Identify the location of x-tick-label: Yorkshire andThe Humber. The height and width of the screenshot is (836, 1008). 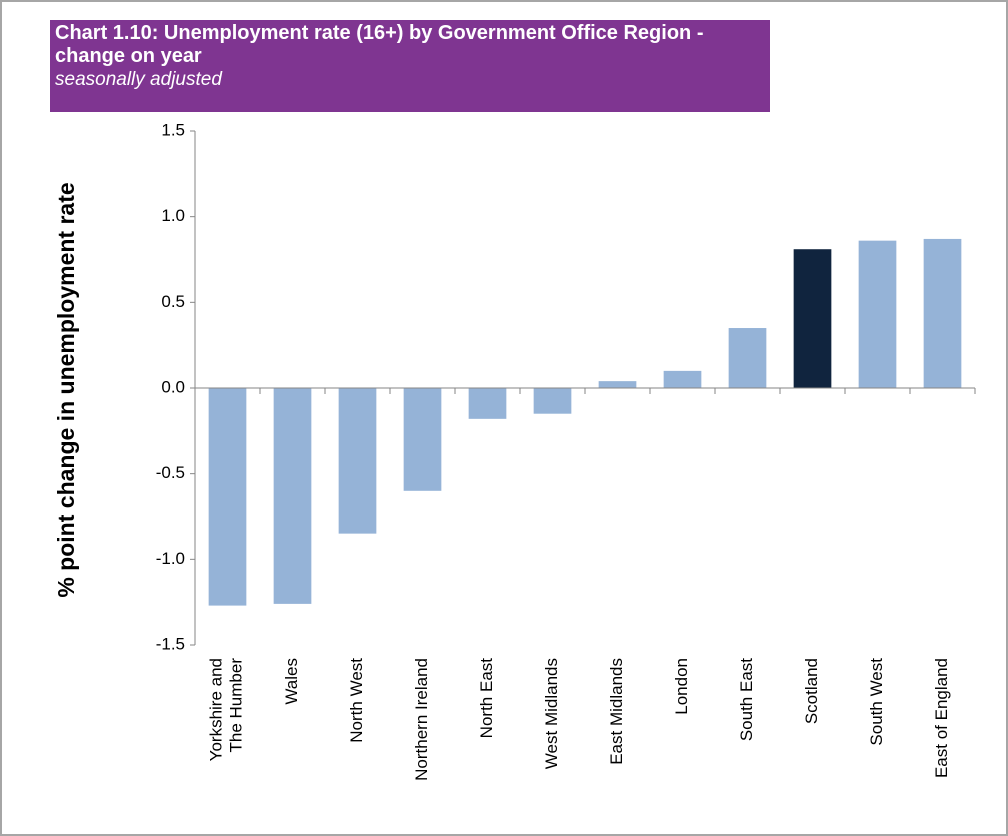
(226, 710).